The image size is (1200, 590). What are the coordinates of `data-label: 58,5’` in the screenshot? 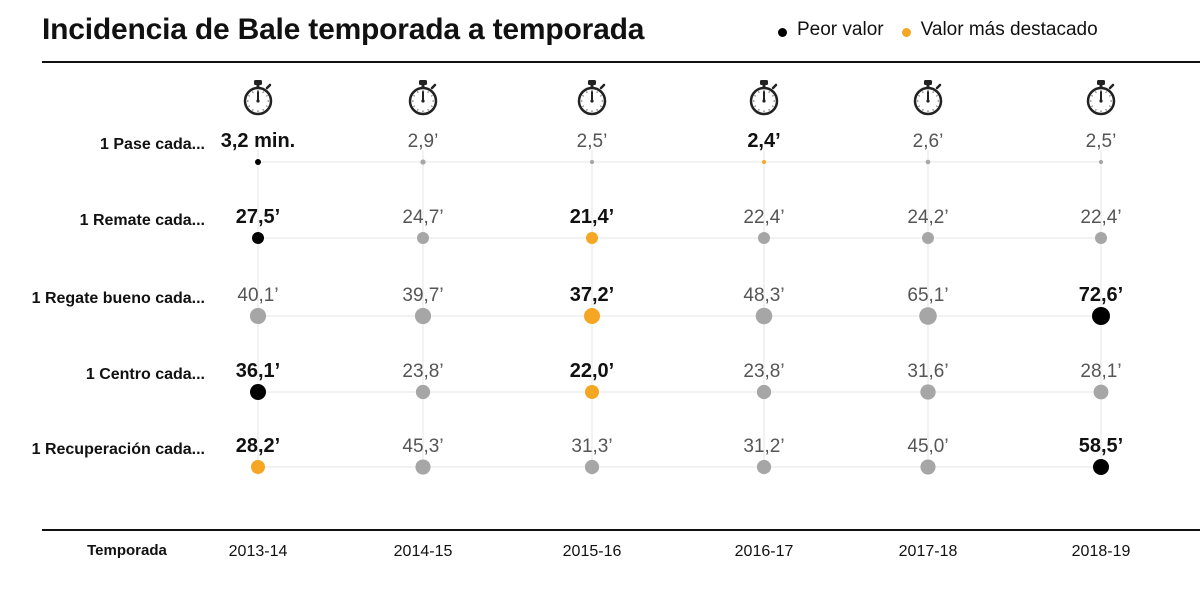 It's located at (1101, 446).